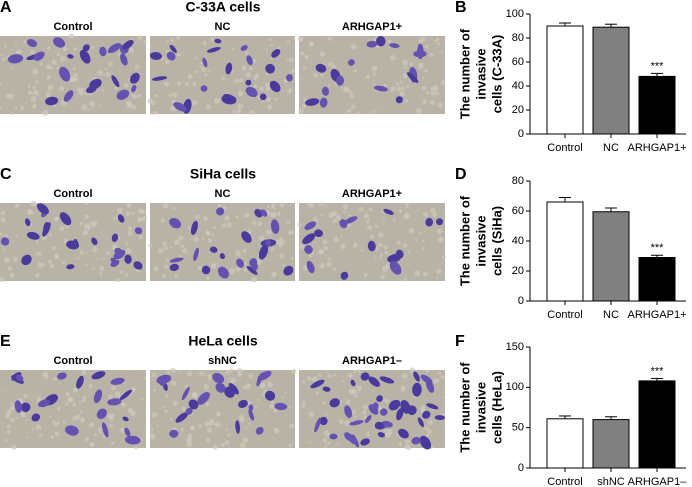 The width and height of the screenshot is (692, 487). Describe the element at coordinates (496, 241) in the screenshot. I see `y-axis-label: cells (SiHa)` at that location.